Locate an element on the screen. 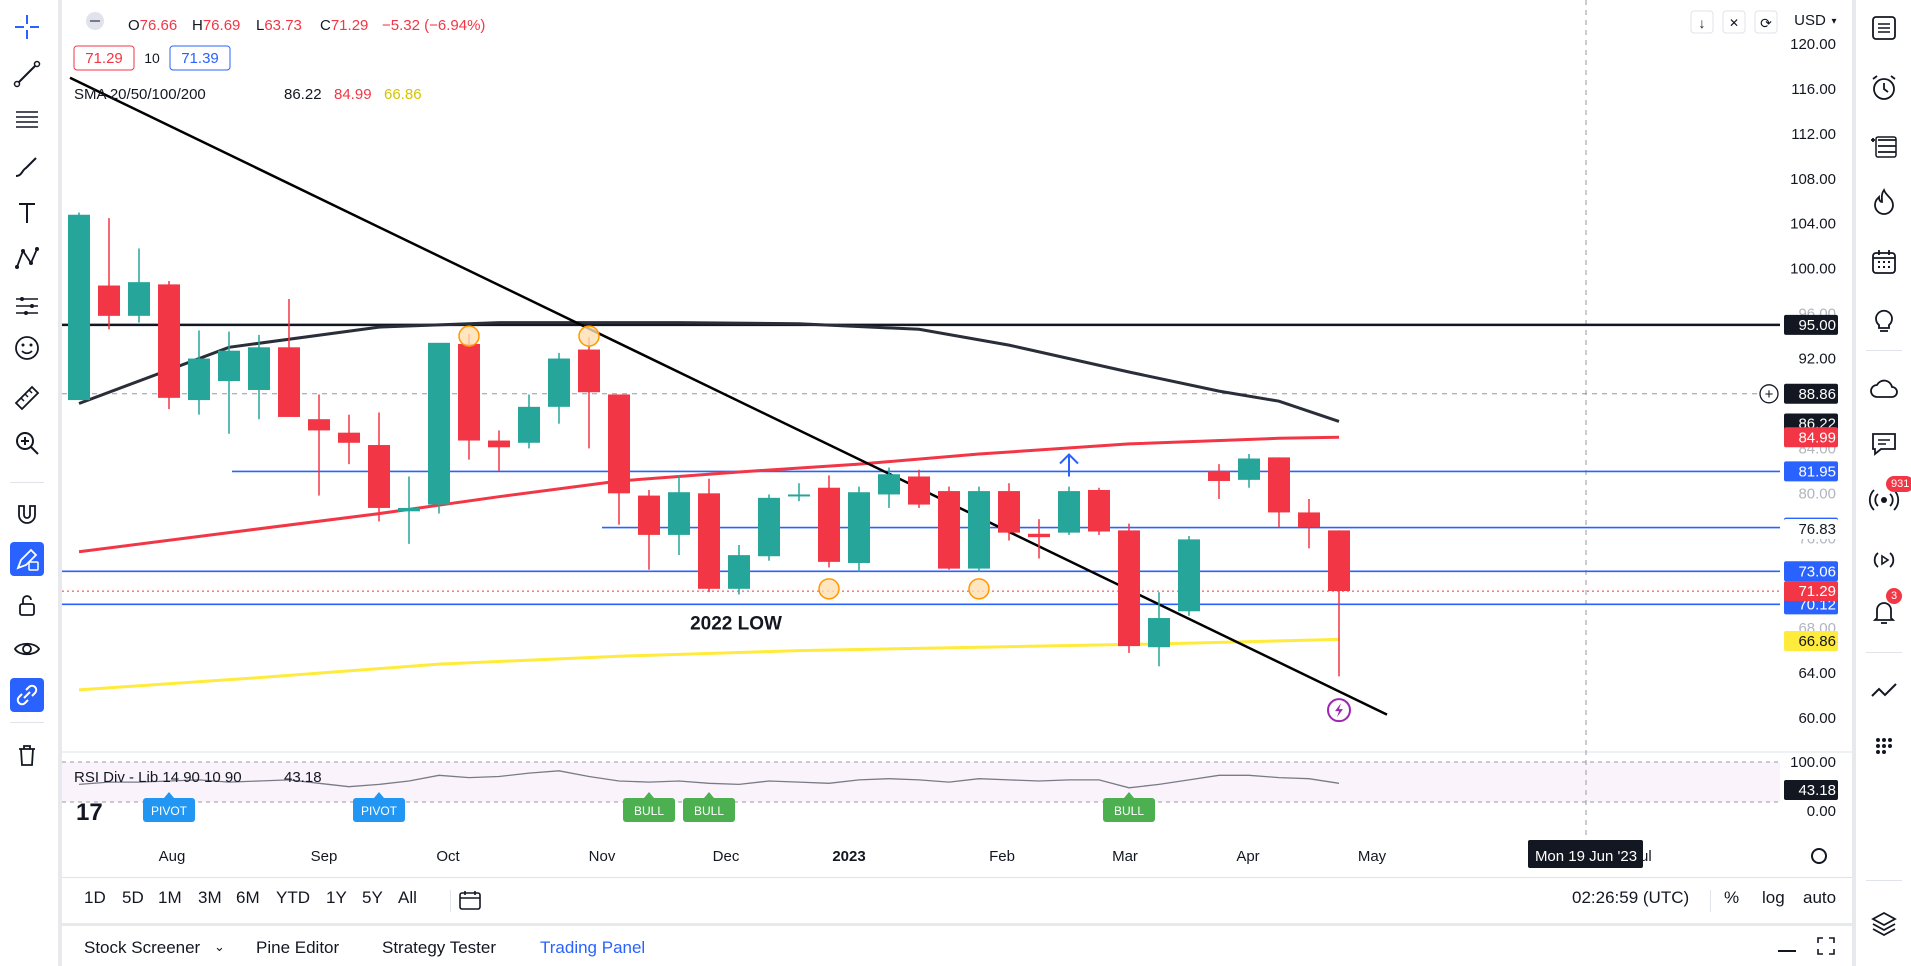 Image resolution: width=1911 pixels, height=966 pixels. date-range-calendar-icon is located at coordinates (470, 900).